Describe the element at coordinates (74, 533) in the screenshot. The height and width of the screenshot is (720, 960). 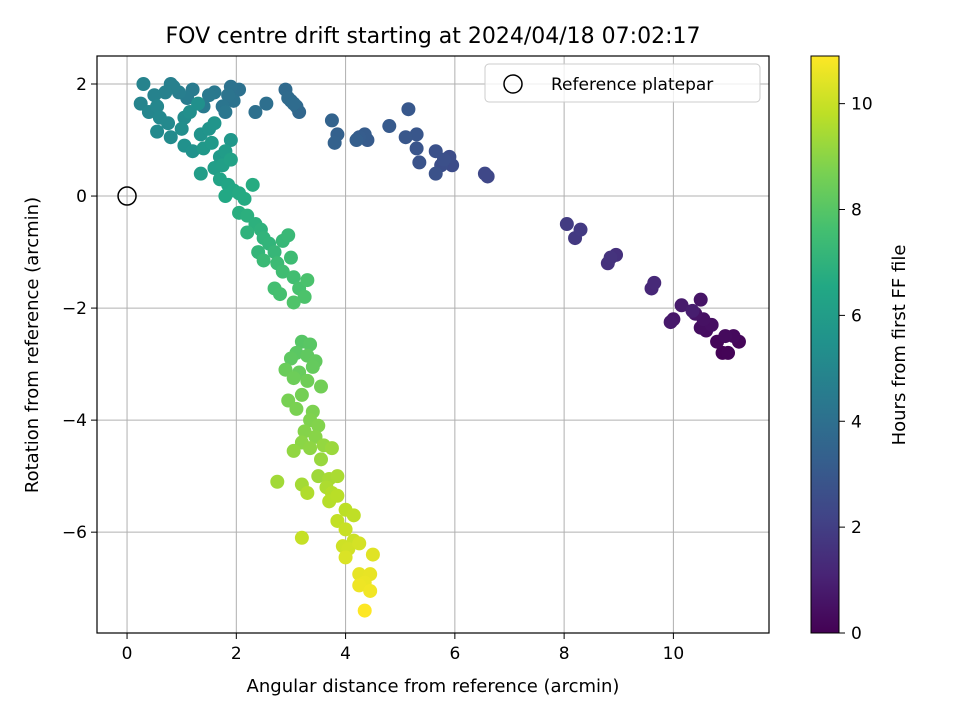
I see `y-tick-label: −6` at that location.